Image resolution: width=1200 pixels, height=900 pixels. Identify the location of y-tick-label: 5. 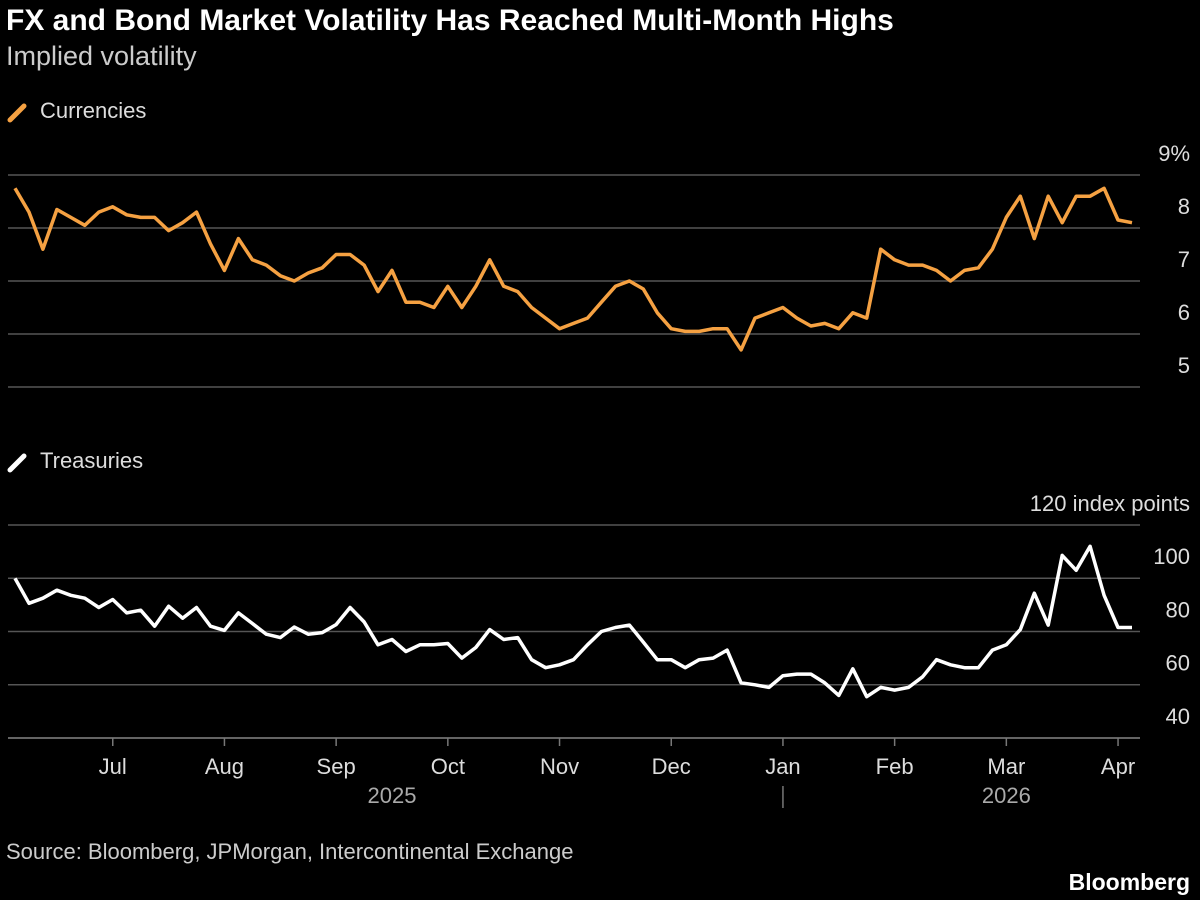
(1184, 365).